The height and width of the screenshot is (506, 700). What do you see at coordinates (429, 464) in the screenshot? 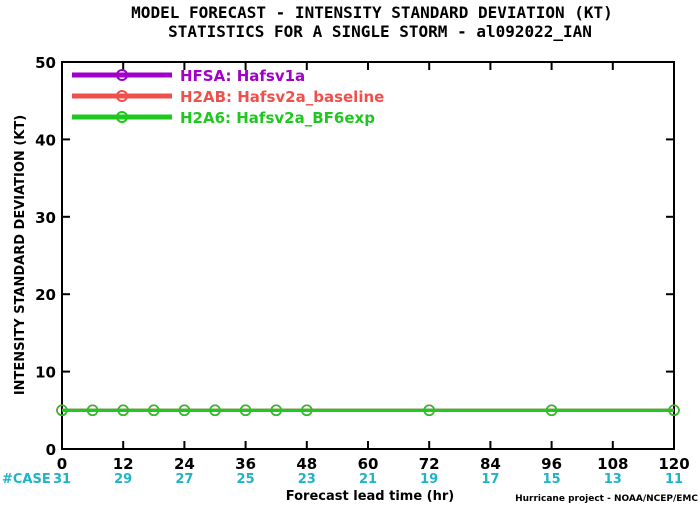
I see `x-tick-label: 72` at bounding box center [429, 464].